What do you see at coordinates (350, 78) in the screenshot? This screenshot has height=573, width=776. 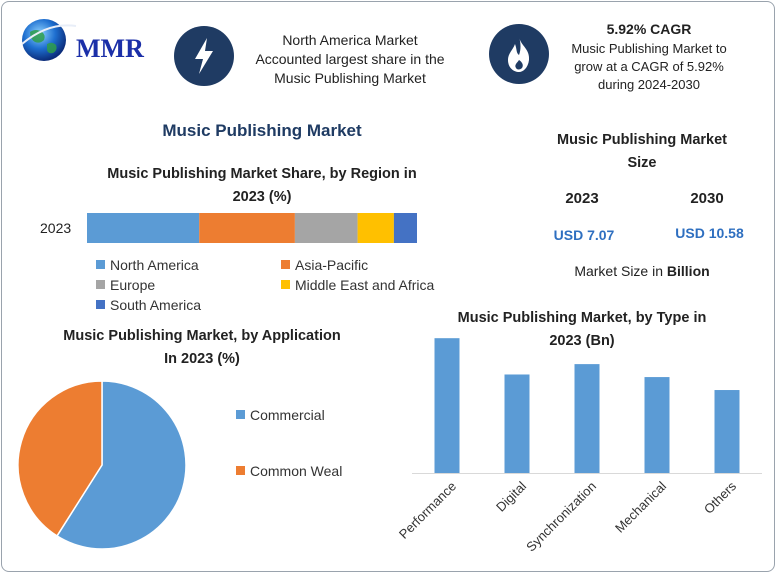 I see `header-line: Music Publishing Market` at bounding box center [350, 78].